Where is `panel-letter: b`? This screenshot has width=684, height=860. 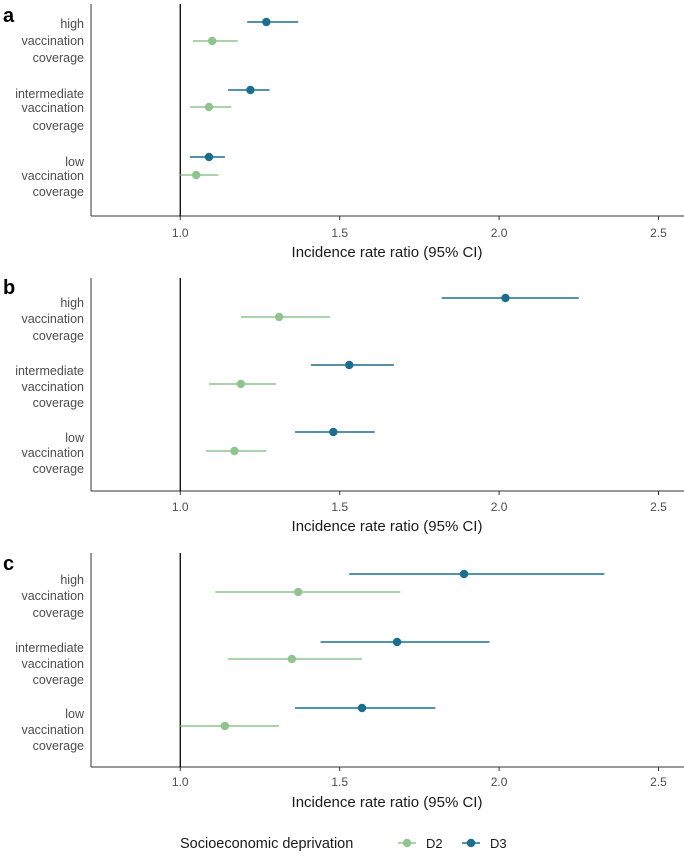 panel-letter: b is located at coordinates (9, 288).